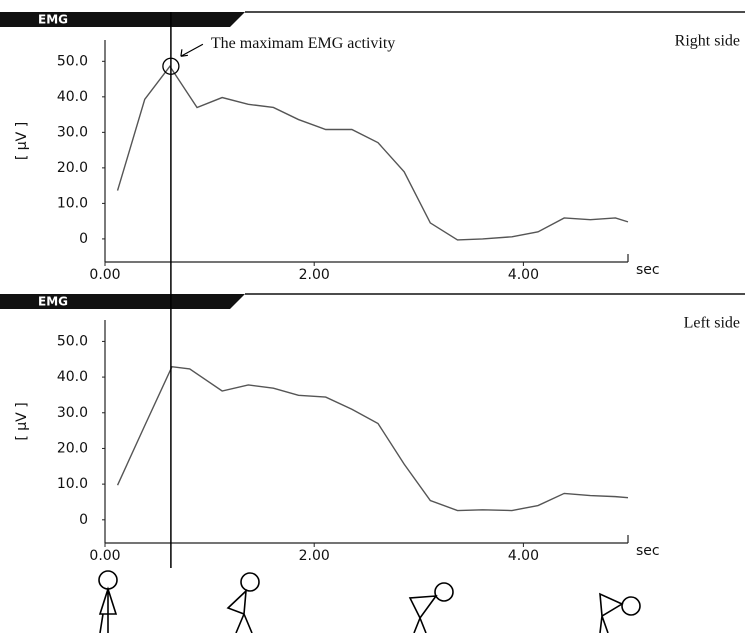 The image size is (745, 633). Describe the element at coordinates (303, 43) in the screenshot. I see `annotation-text: The maximam EMG activity` at that location.